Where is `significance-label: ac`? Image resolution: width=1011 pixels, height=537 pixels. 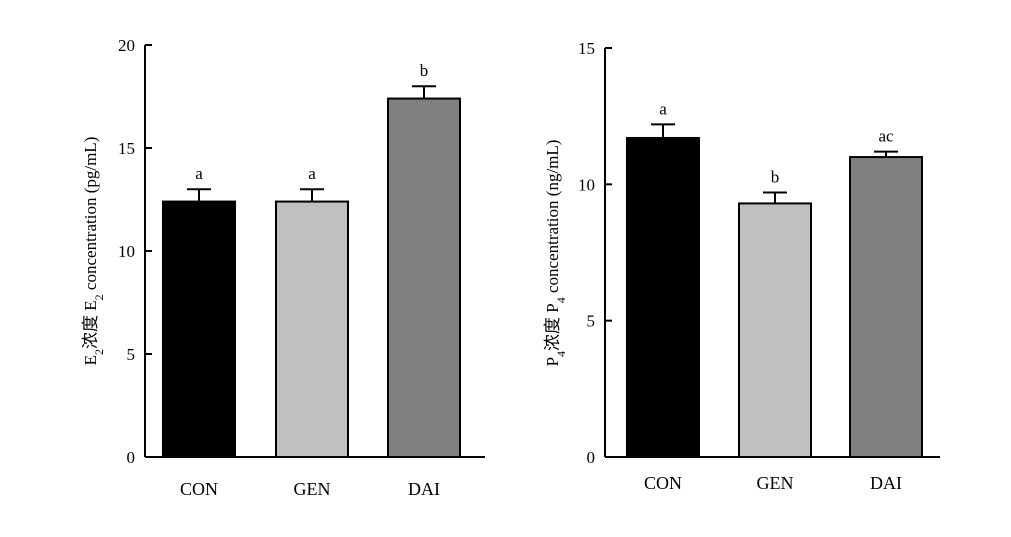
significance-label: ac is located at coordinates (886, 136).